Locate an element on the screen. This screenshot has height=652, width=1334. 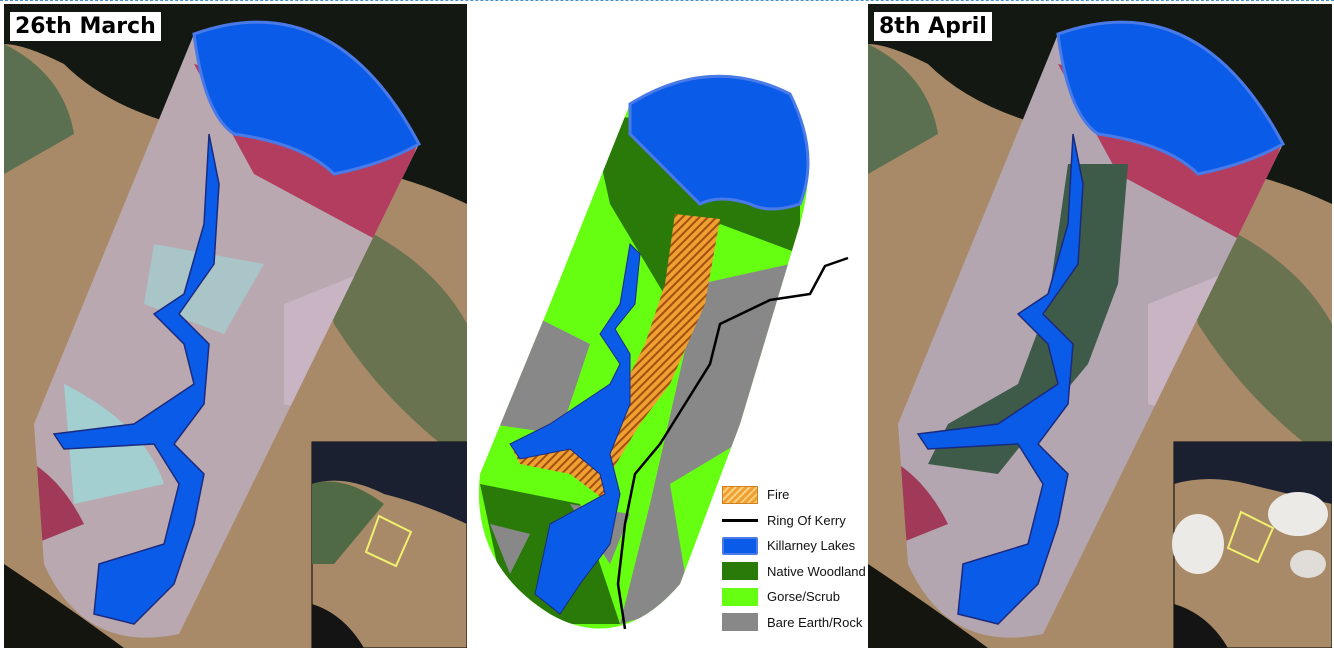
legend-label: Killarney Lakes is located at coordinates (811, 546).